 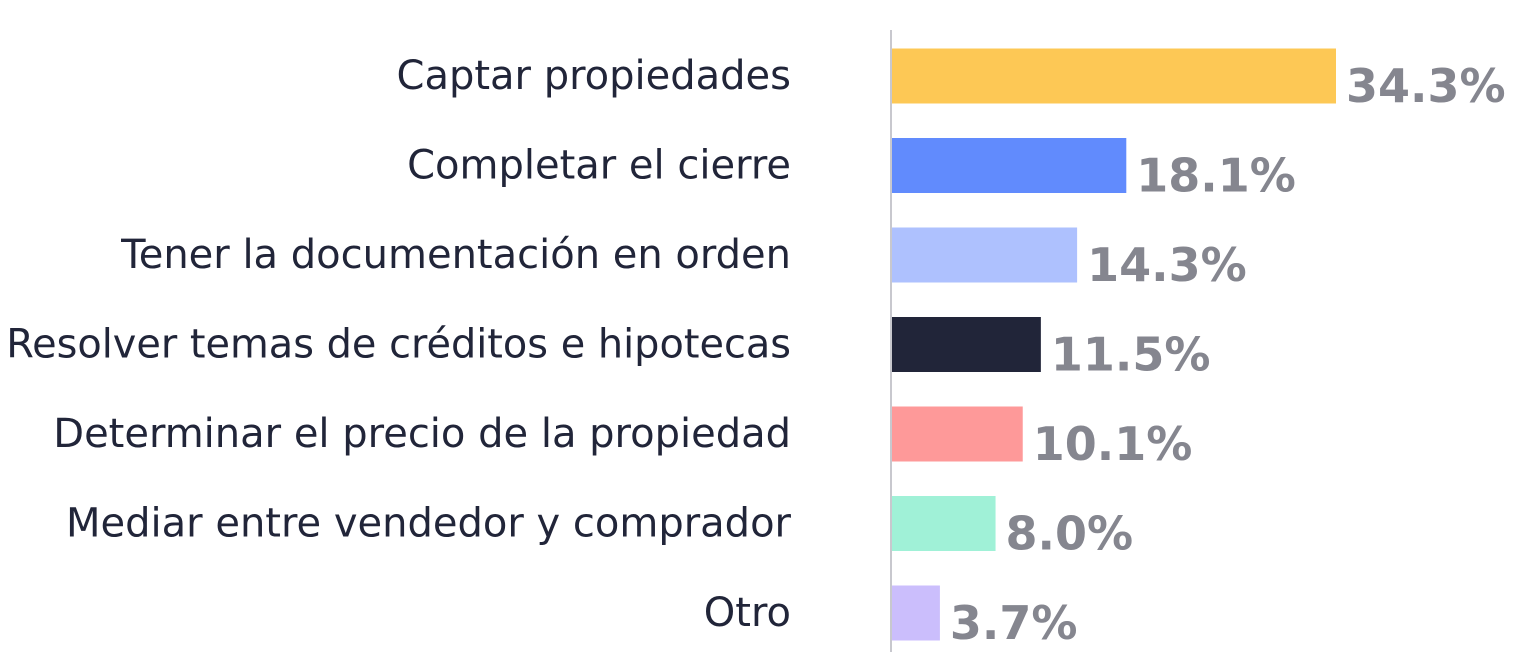 I want to click on category-label: Tener la documentación en orden, so click(x=455, y=255).